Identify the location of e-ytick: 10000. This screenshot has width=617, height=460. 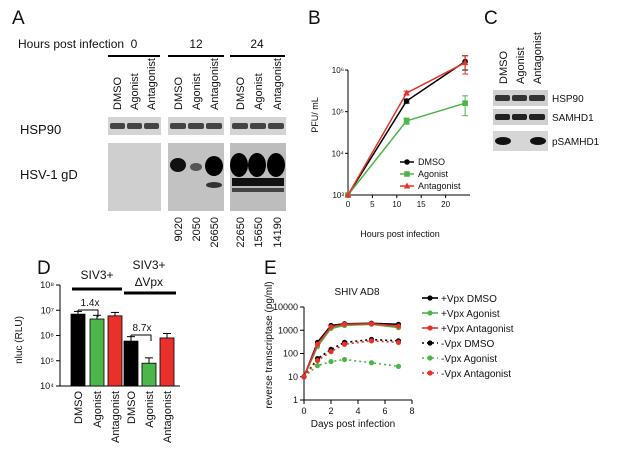
(285, 307).